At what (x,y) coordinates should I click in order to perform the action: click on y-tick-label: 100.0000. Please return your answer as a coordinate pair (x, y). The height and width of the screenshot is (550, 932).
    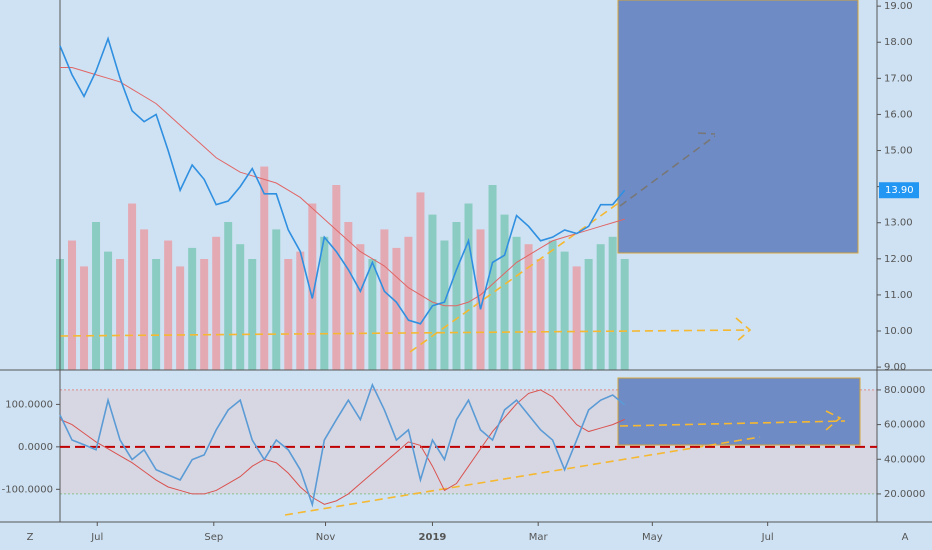
    Looking at the image, I should click on (29, 404).